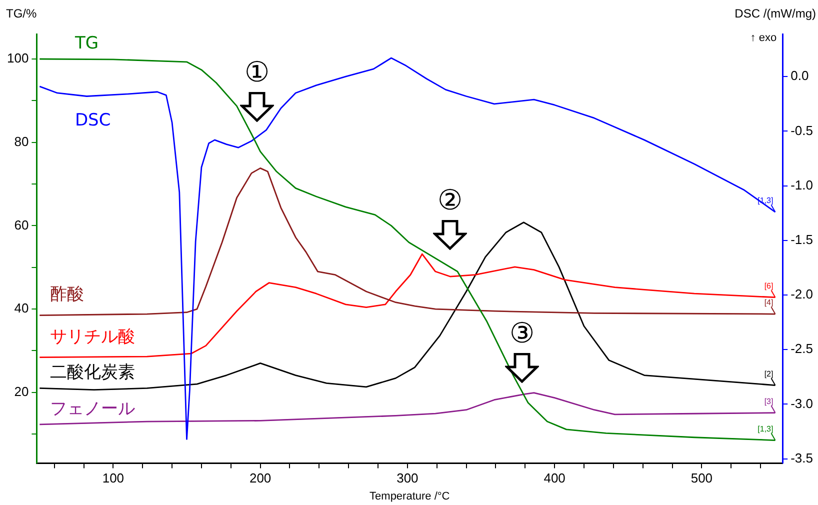 This screenshot has width=818, height=505. Describe the element at coordinates (802, 403) in the screenshot. I see `y2-tick-label: -3.0` at that location.